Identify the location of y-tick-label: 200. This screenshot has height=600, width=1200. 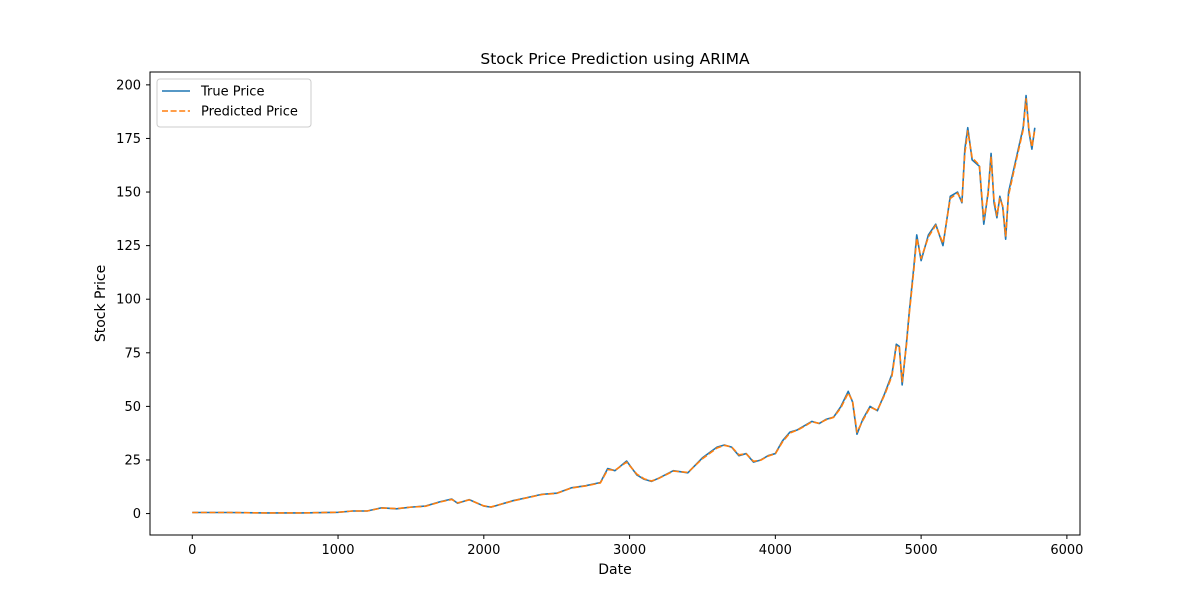
(128, 85).